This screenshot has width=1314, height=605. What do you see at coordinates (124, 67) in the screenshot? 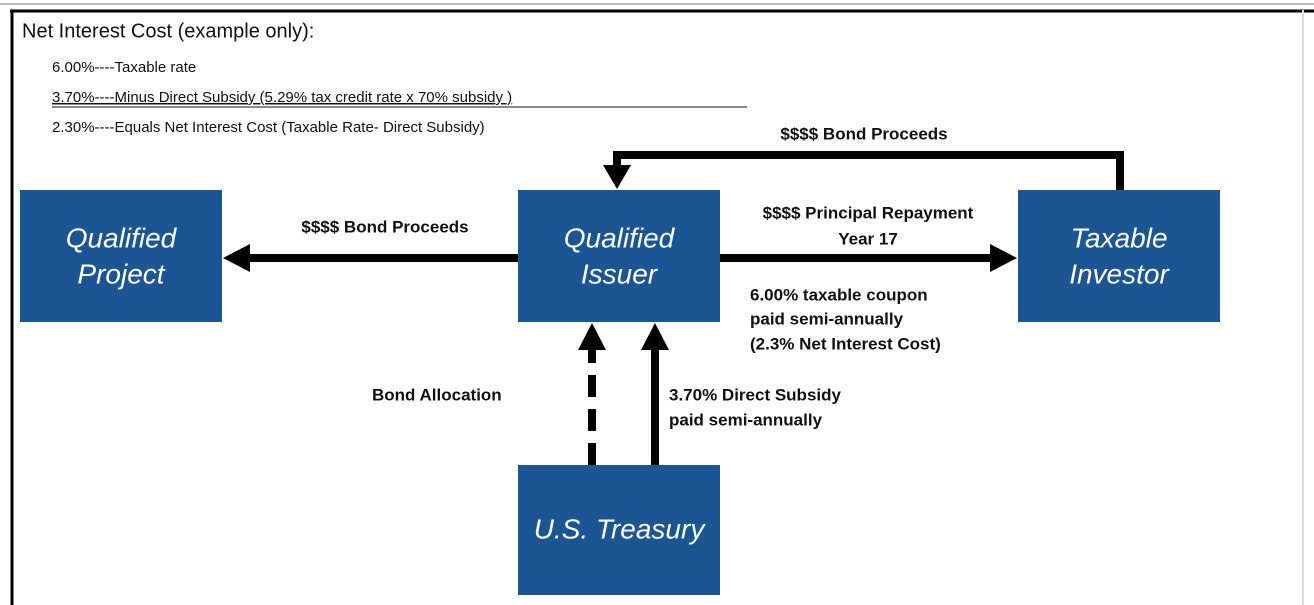
I see `note: 6.00%----Taxable rate` at bounding box center [124, 67].